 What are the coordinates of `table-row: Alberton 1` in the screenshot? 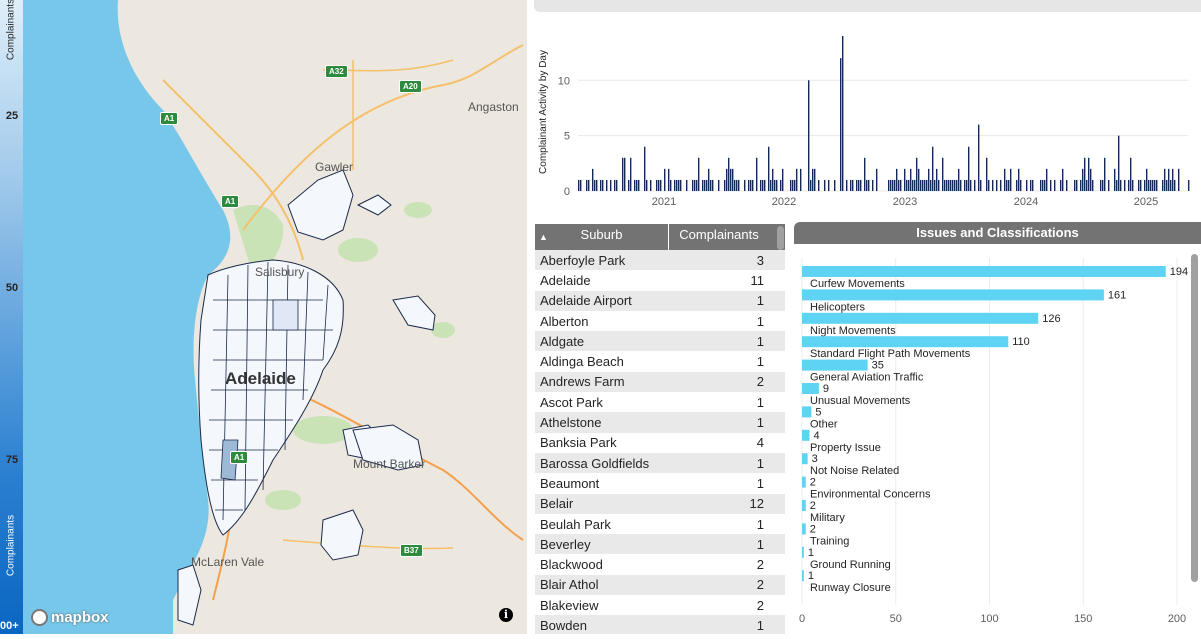 It's located at (660, 321).